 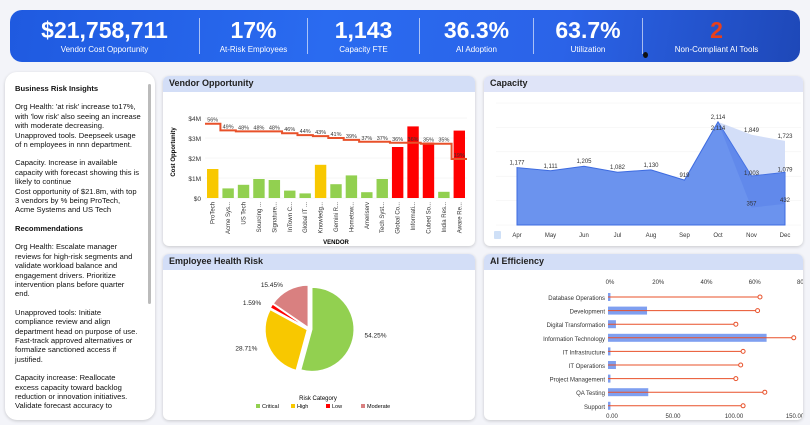 I want to click on top-tick-label: 20%, so click(x=658, y=283).